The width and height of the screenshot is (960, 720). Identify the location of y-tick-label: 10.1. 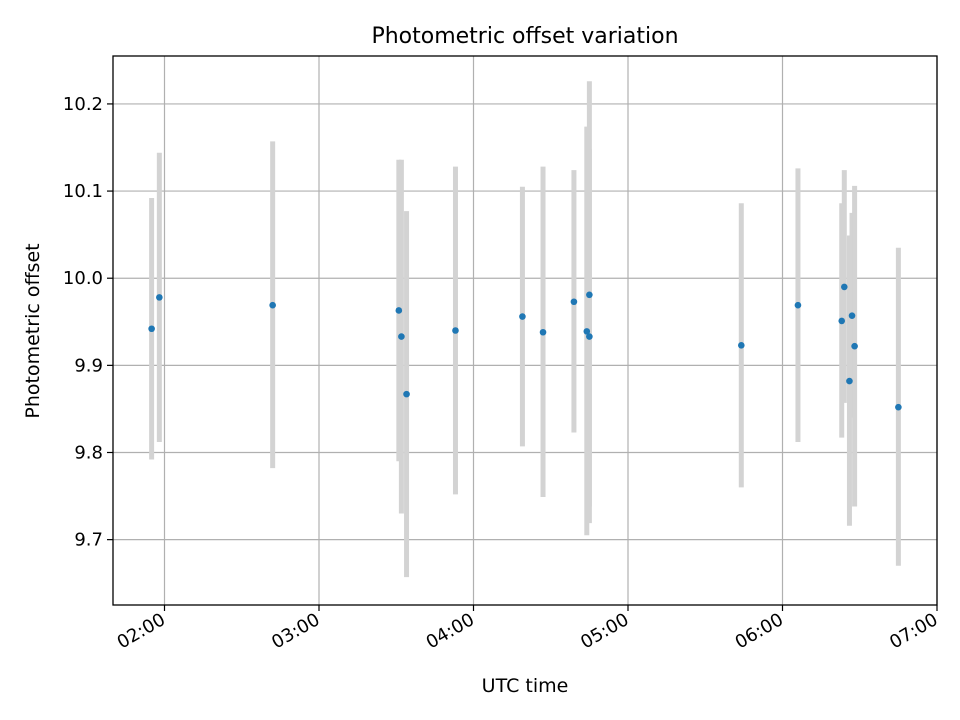
(83, 191).